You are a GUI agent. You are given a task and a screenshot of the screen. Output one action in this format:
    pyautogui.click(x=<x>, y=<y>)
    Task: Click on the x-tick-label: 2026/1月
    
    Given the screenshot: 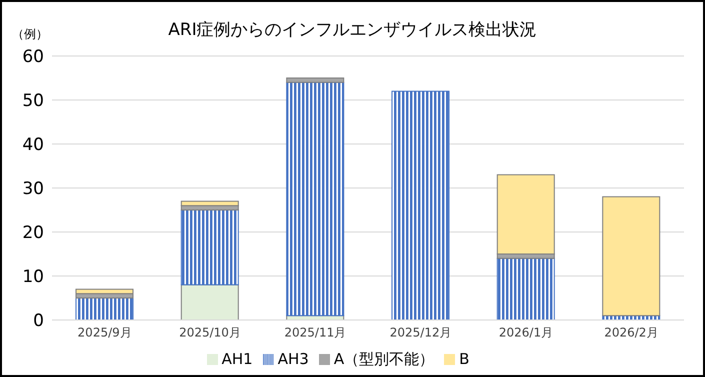 What is the action you would take?
    pyautogui.click(x=526, y=333)
    